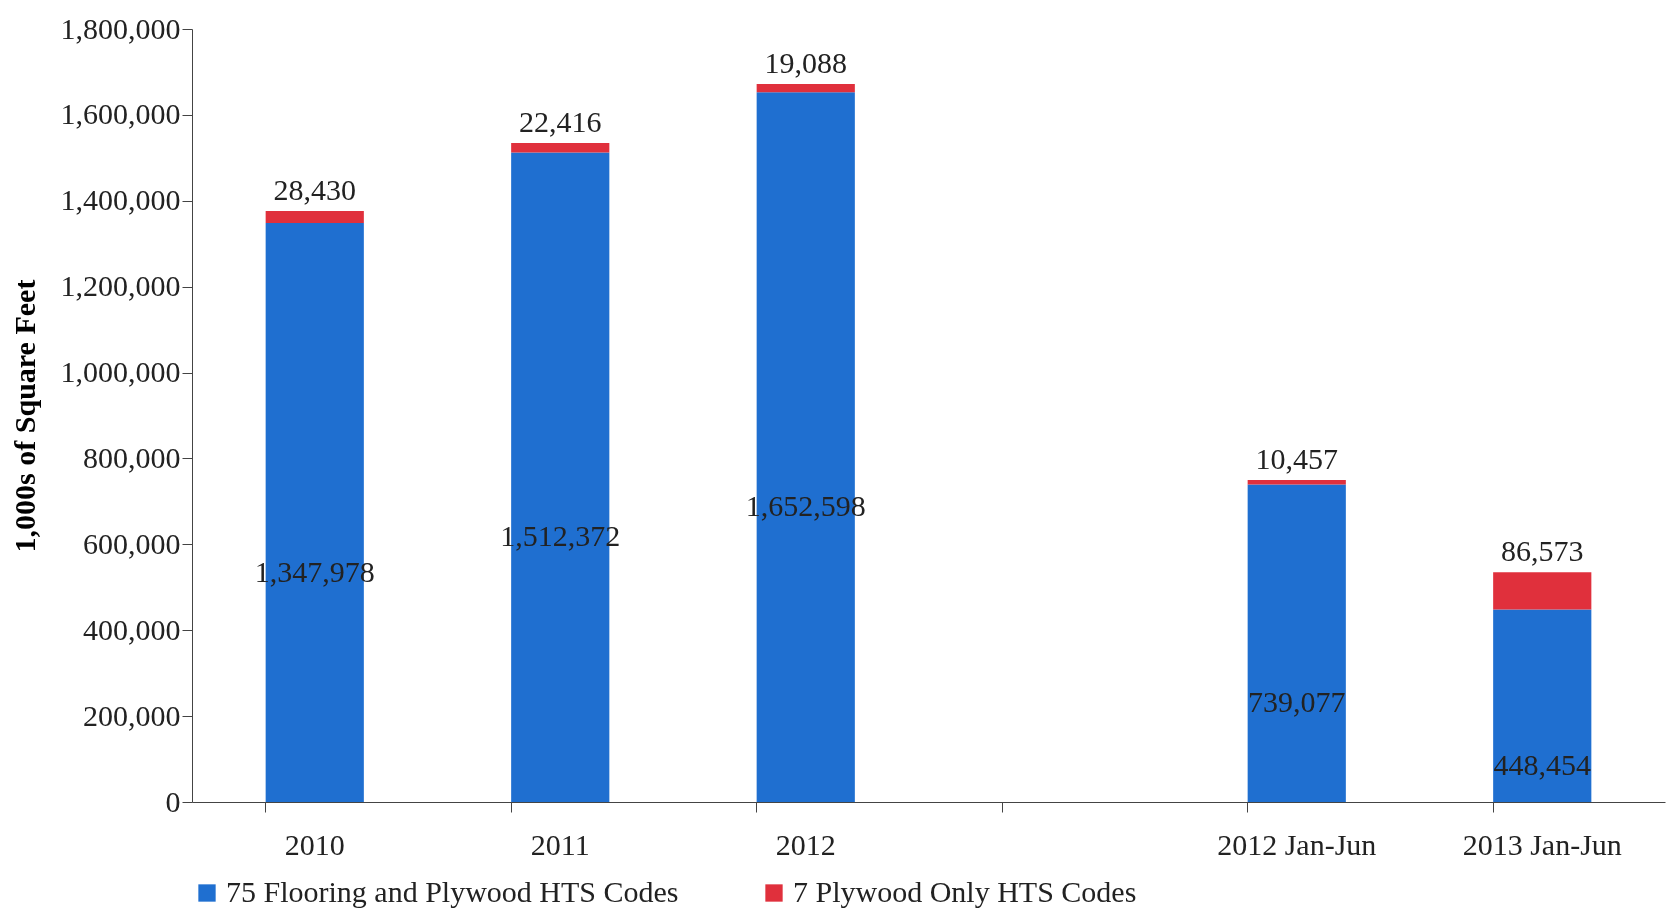 Image resolution: width=1675 pixels, height=914 pixels. Describe the element at coordinates (314, 844) in the screenshot. I see `x-tick-label: 2010` at that location.